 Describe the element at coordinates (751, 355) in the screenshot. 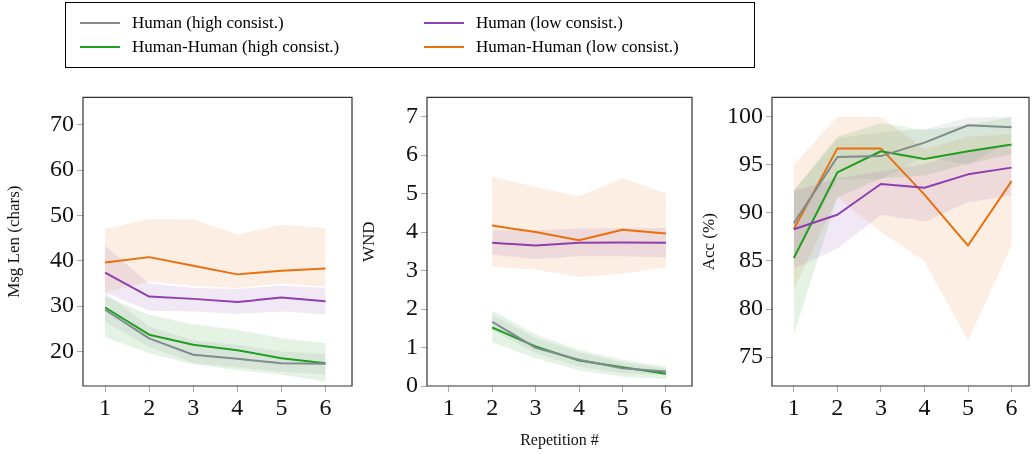

I see `y-tick-label: 75` at that location.